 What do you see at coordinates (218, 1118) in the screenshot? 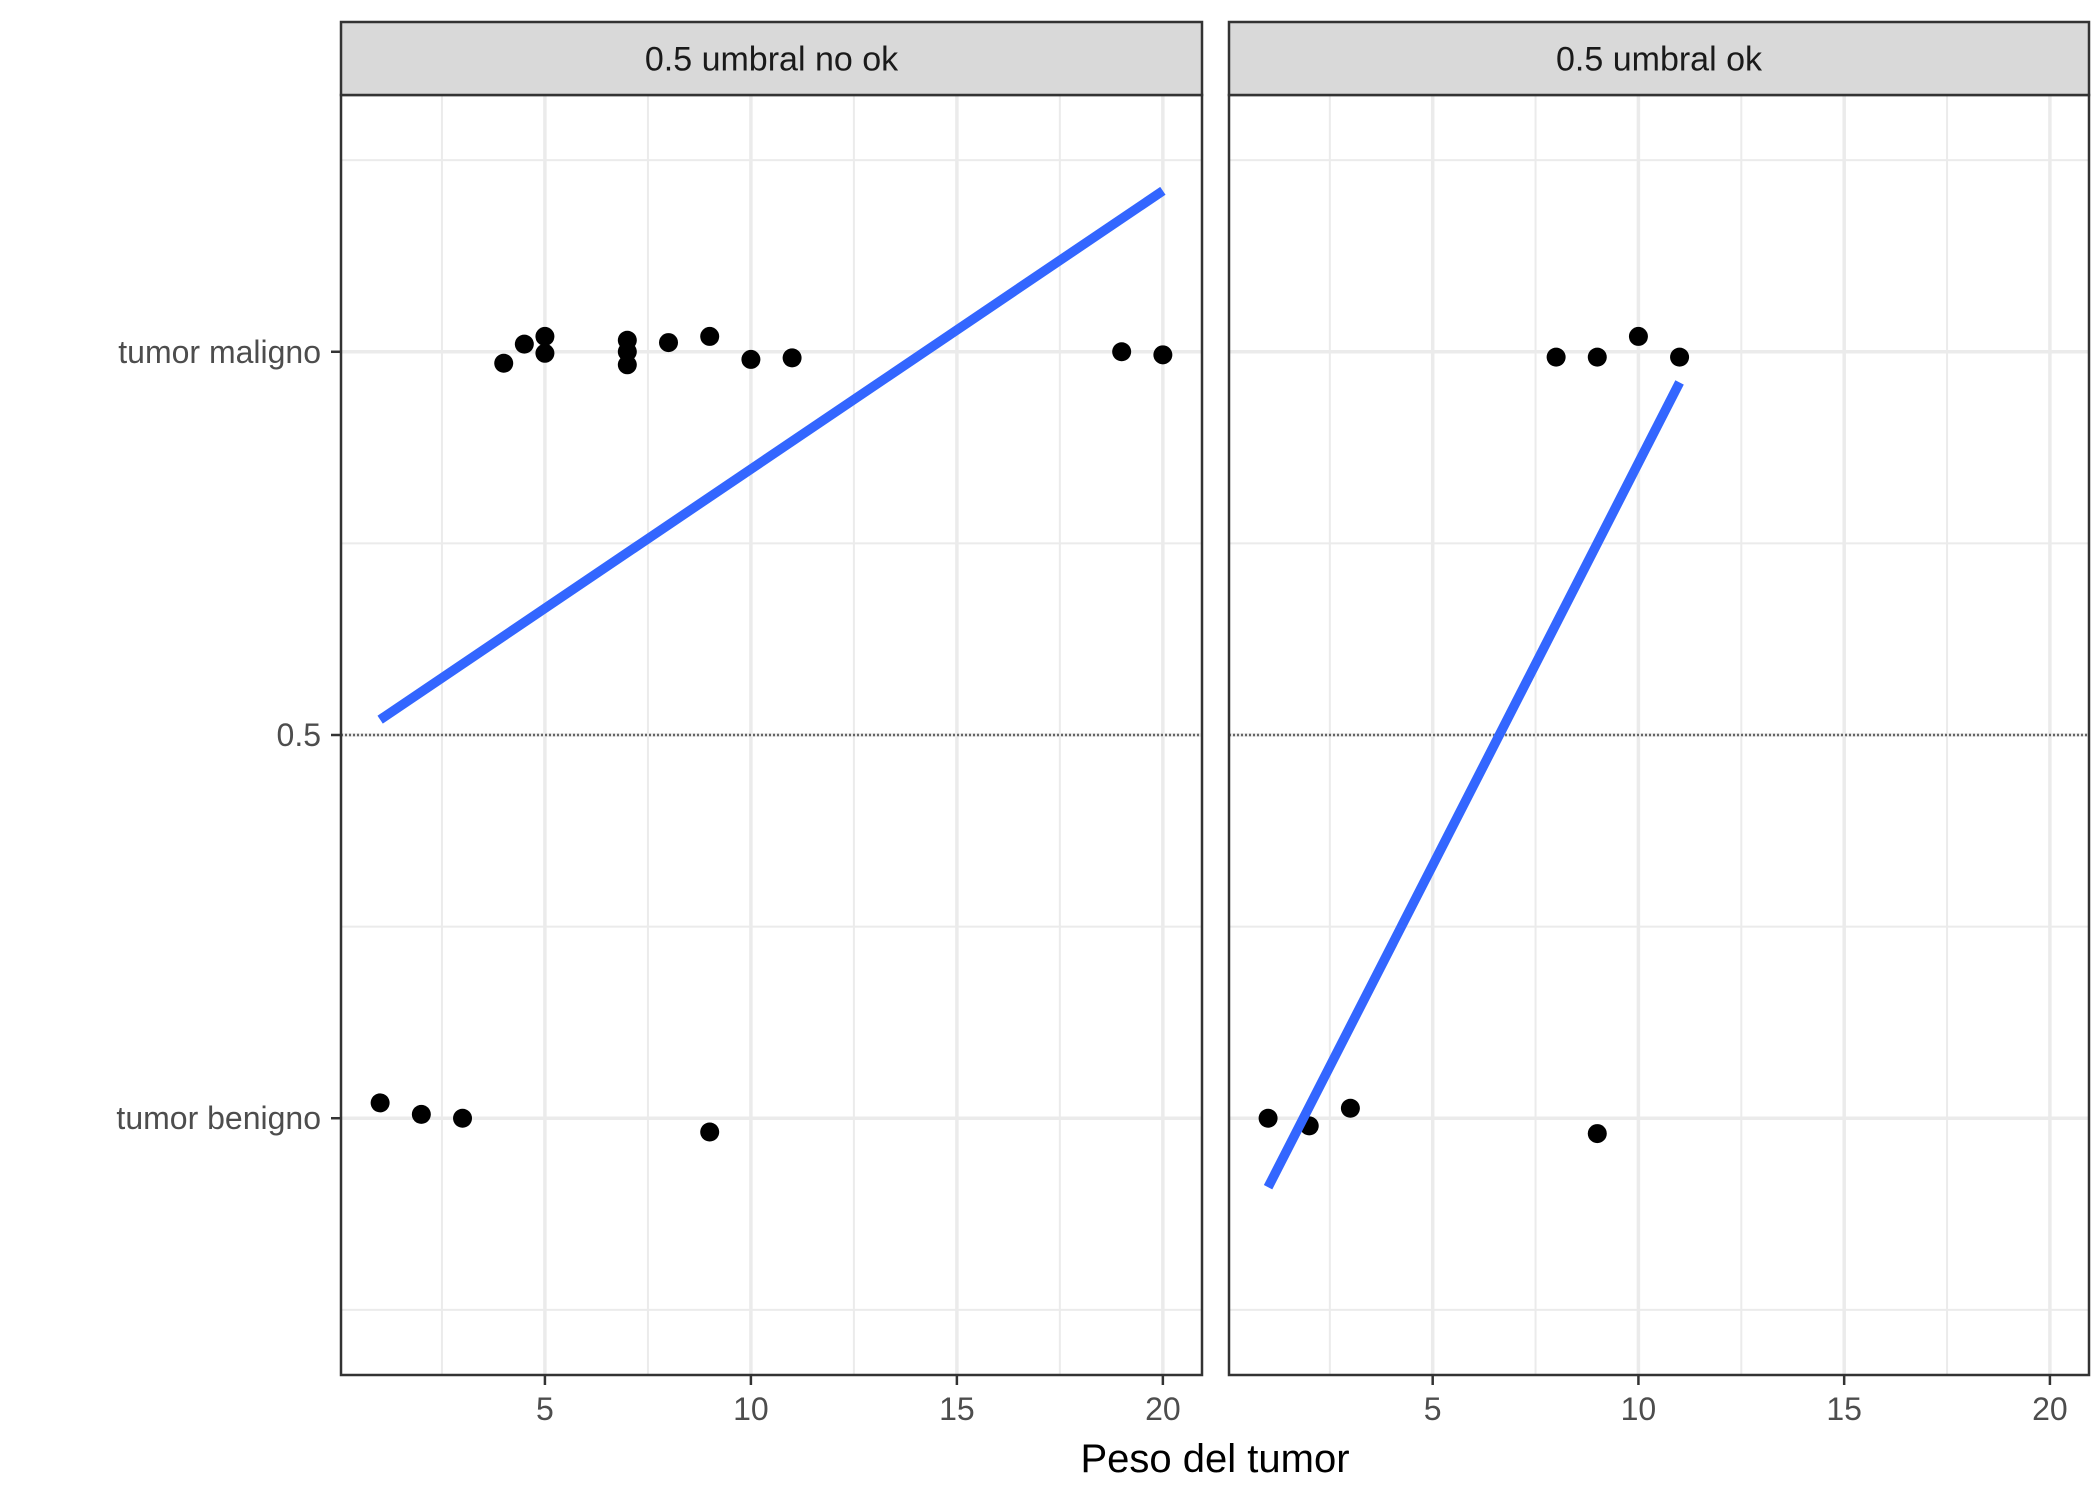
I see `y-tick-label-tumor-benigno: tumor benigno` at bounding box center [218, 1118].